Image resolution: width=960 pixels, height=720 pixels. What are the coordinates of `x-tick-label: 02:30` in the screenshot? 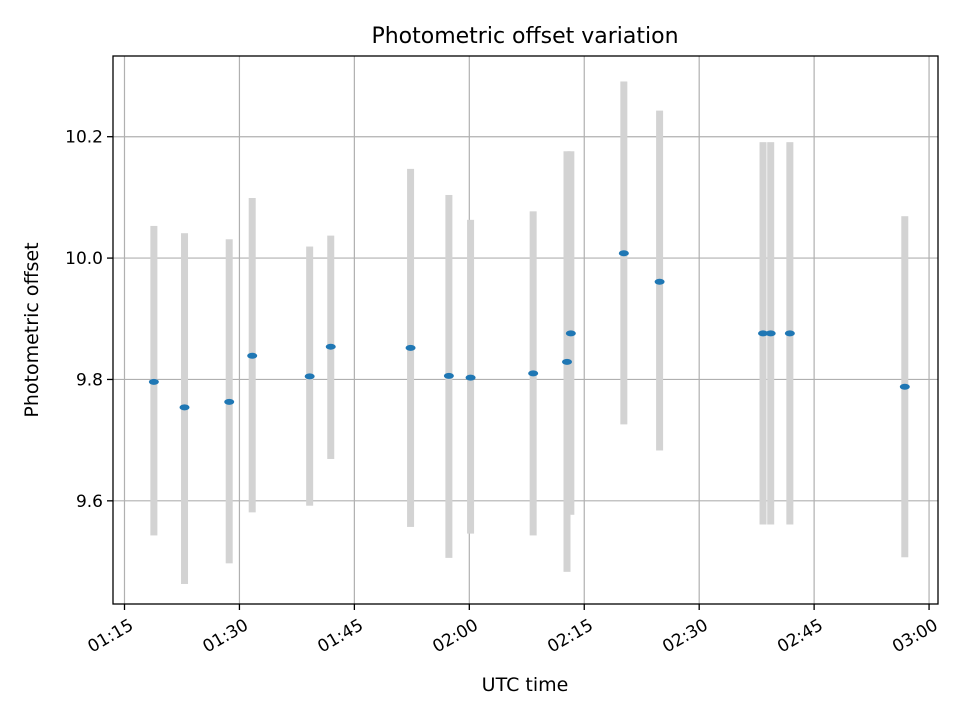 It's located at (685, 636).